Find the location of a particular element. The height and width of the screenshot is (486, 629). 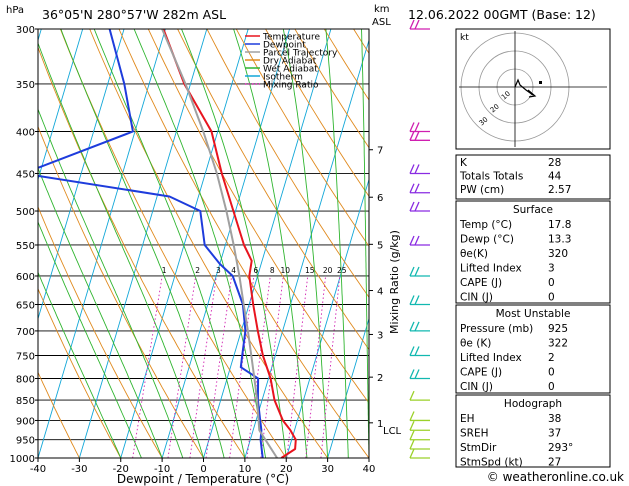

table-row-value: 27 is located at coordinates (554, 463).